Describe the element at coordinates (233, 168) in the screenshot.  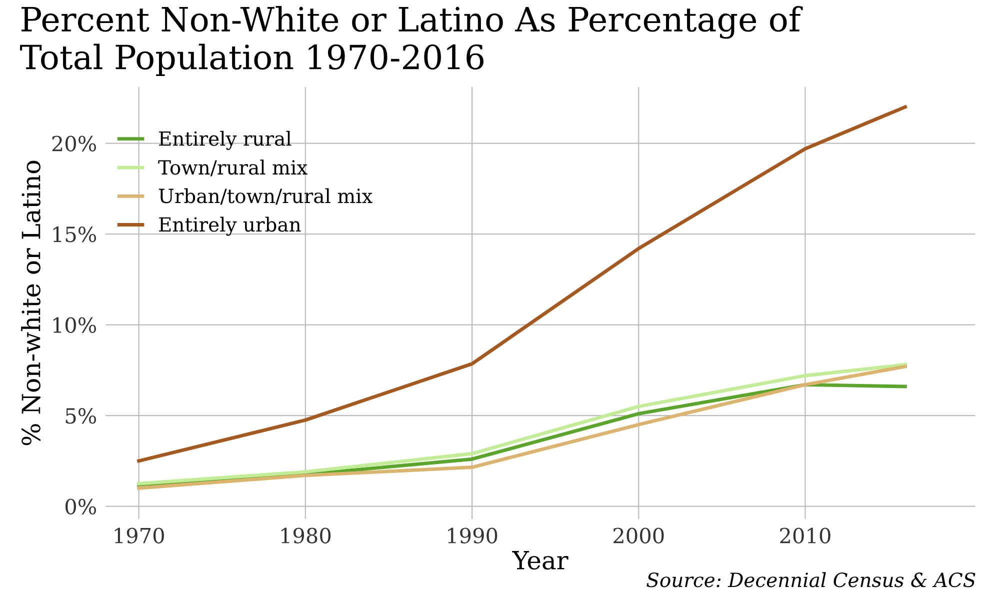
I see `legend-label: Town/rural mix` at that location.